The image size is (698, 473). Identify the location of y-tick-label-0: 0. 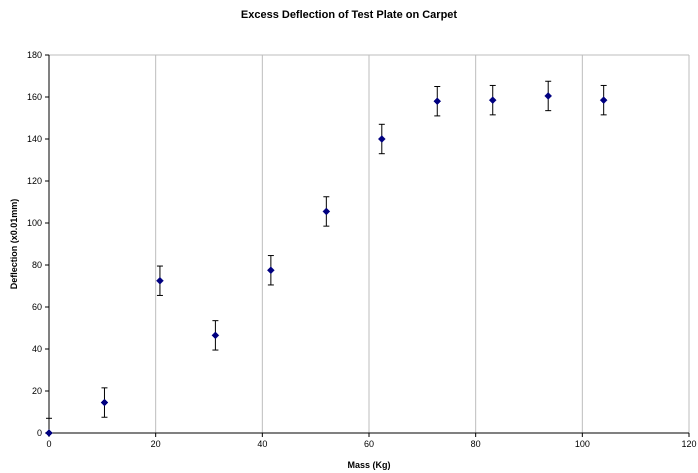
(39, 433).